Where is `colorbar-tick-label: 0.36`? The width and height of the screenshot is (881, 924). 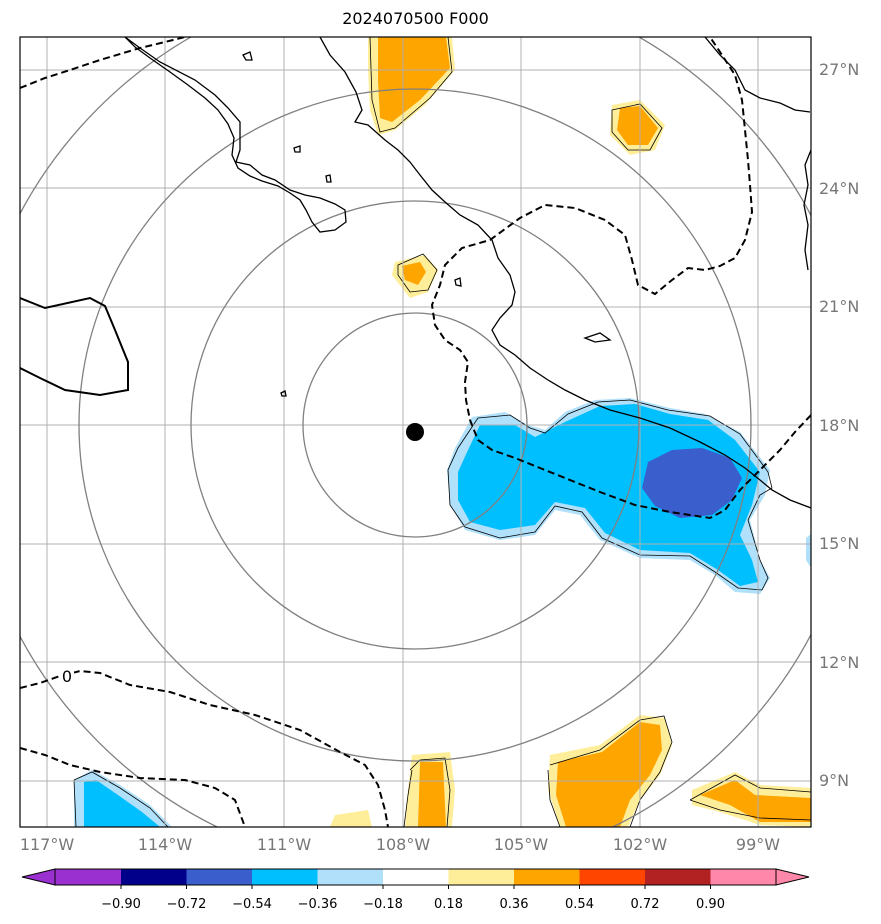 colorbar-tick-label: 0.36 is located at coordinates (514, 904).